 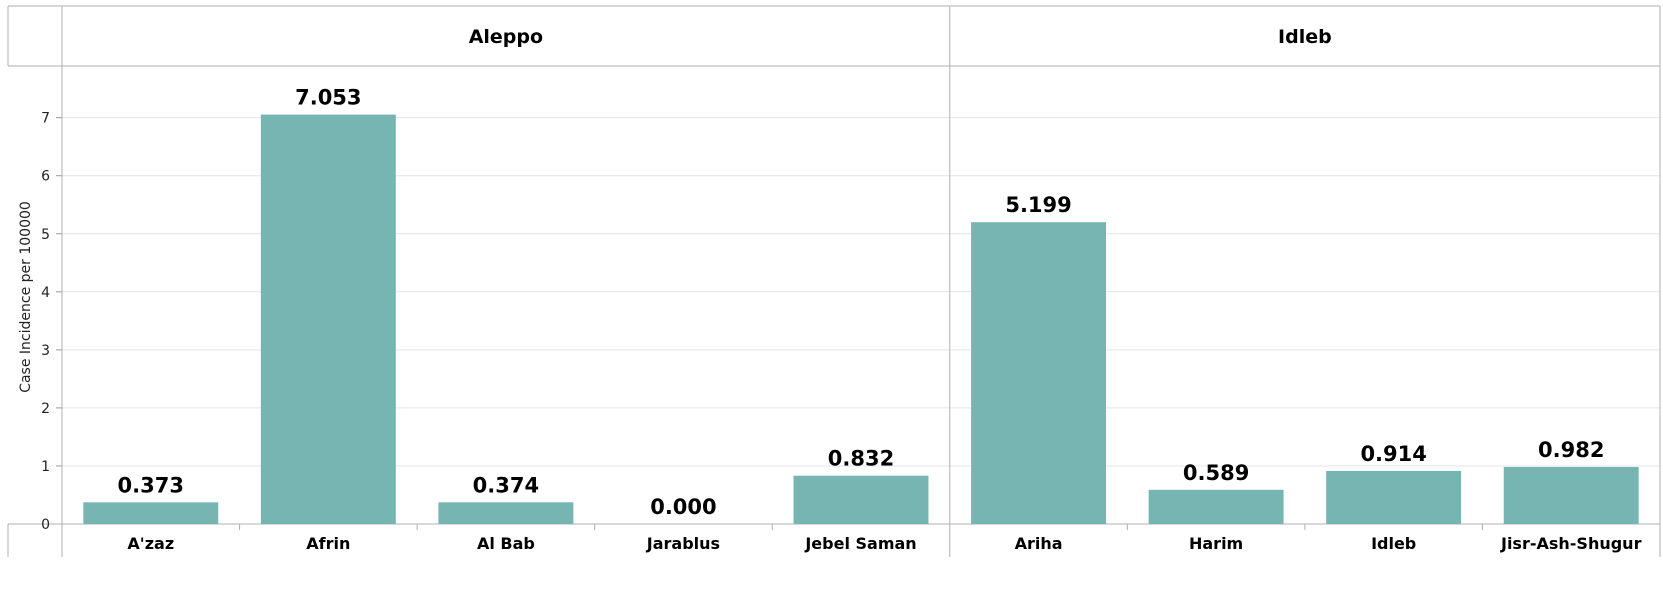 What do you see at coordinates (683, 507) in the screenshot?
I see `bar-value-label: 0.000` at bounding box center [683, 507].